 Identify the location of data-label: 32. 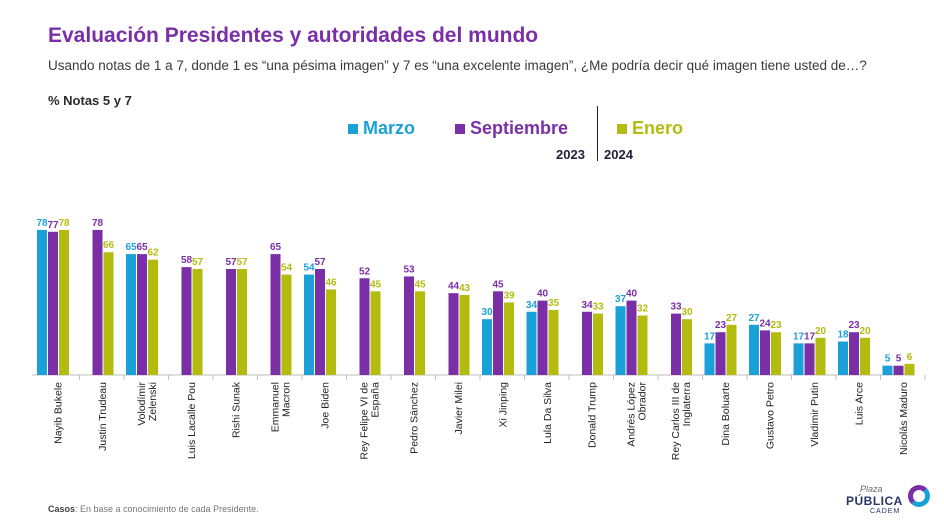
(643, 308).